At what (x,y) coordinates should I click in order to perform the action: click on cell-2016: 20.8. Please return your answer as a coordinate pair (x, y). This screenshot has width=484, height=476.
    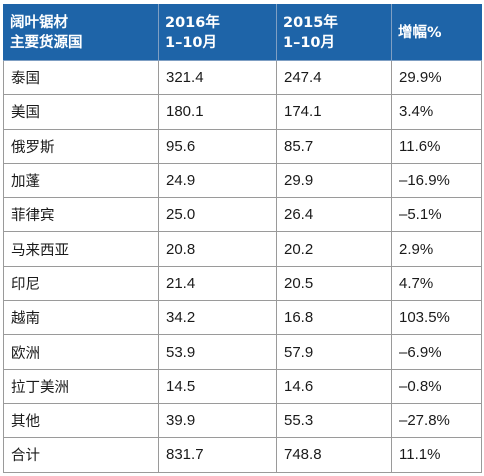
    Looking at the image, I should click on (217, 249).